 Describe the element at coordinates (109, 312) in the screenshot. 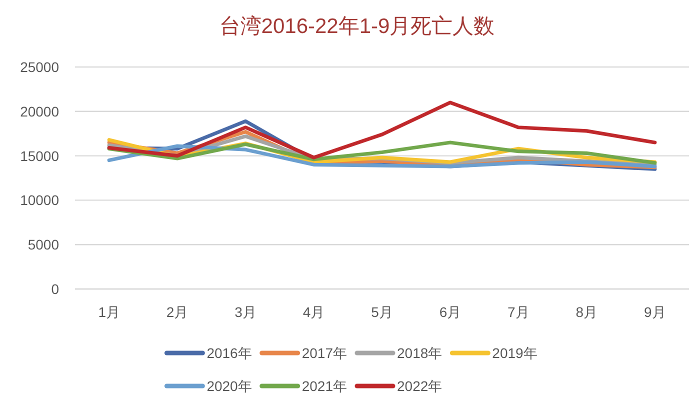

I see `x-tick: 1月` at that location.